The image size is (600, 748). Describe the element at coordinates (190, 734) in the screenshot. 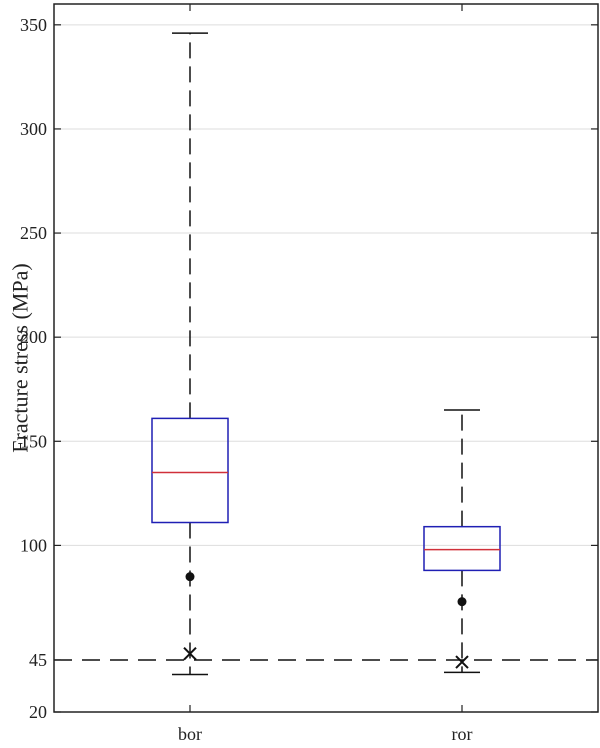

I see `x-category-label: bor` at that location.